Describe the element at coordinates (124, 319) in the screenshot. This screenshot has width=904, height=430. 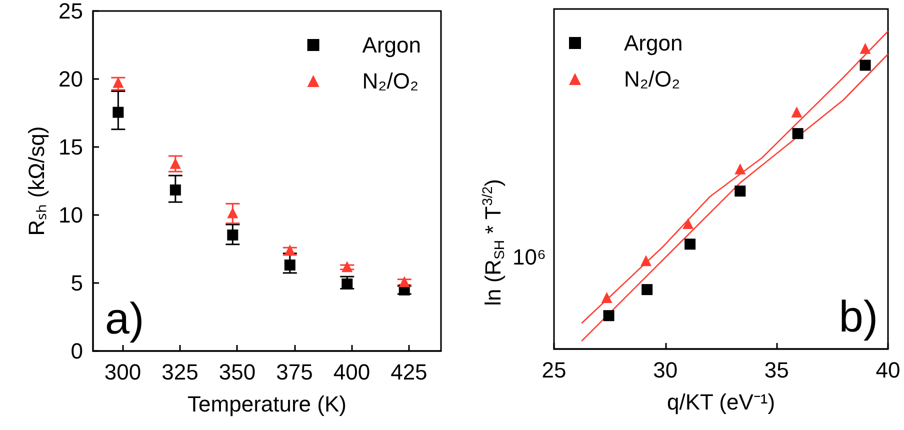
I see `annotation: a)` at that location.